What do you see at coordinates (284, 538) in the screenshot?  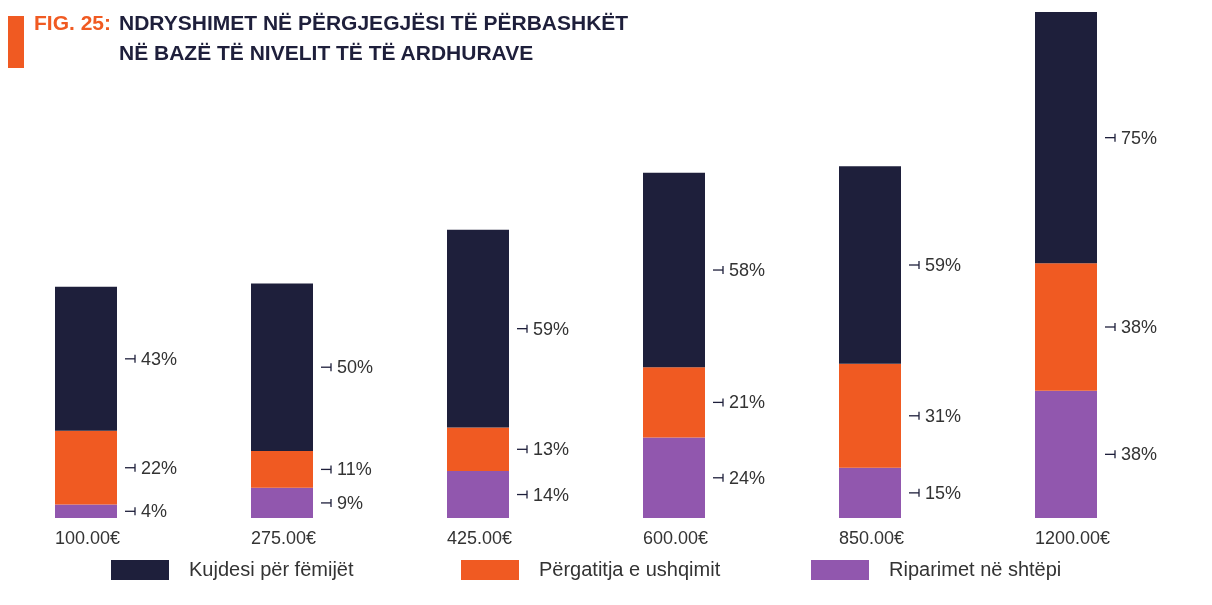 I see `x-tick-label: 275.00€` at bounding box center [284, 538].